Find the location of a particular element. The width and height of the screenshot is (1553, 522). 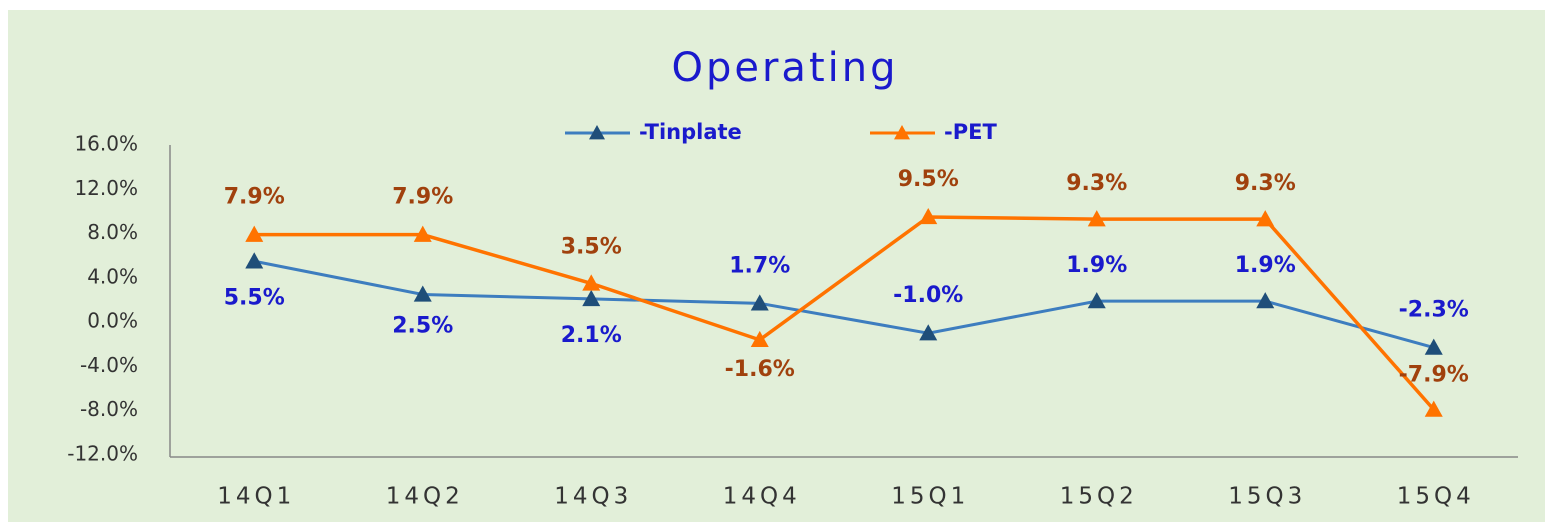

y-tick-label: 12.0% is located at coordinates (106, 188).